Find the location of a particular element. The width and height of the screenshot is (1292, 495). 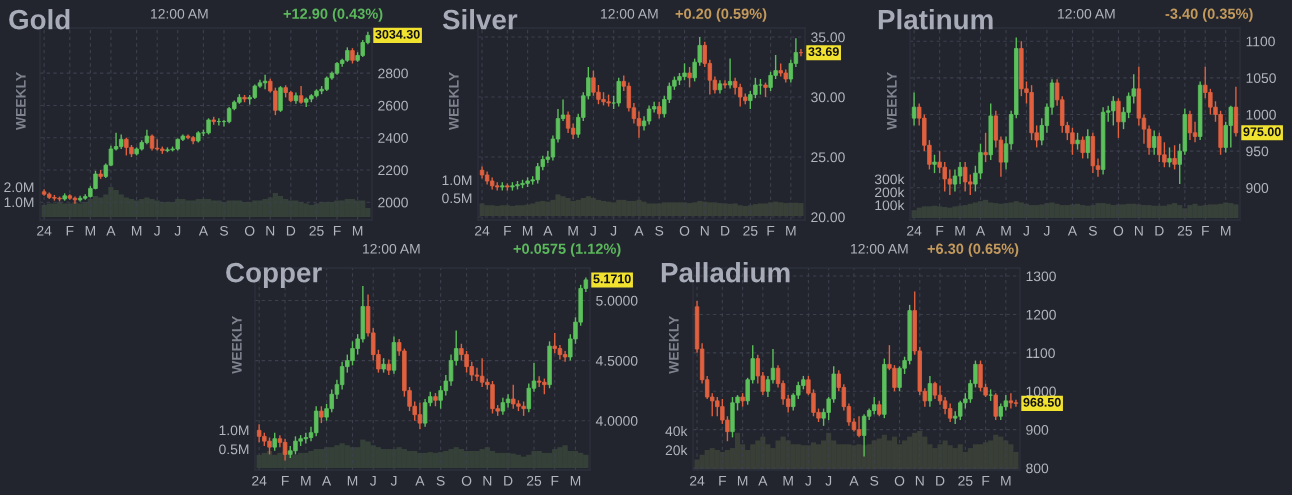

text: -3.40 (0.35%) is located at coordinates (1209, 15).